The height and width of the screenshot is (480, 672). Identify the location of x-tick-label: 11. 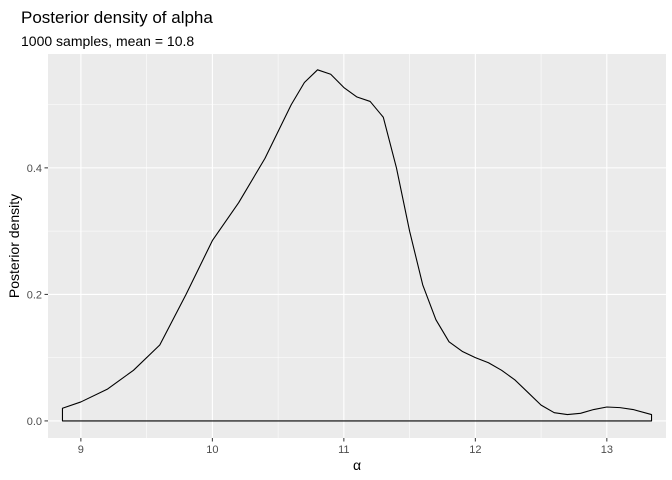
(343, 450).